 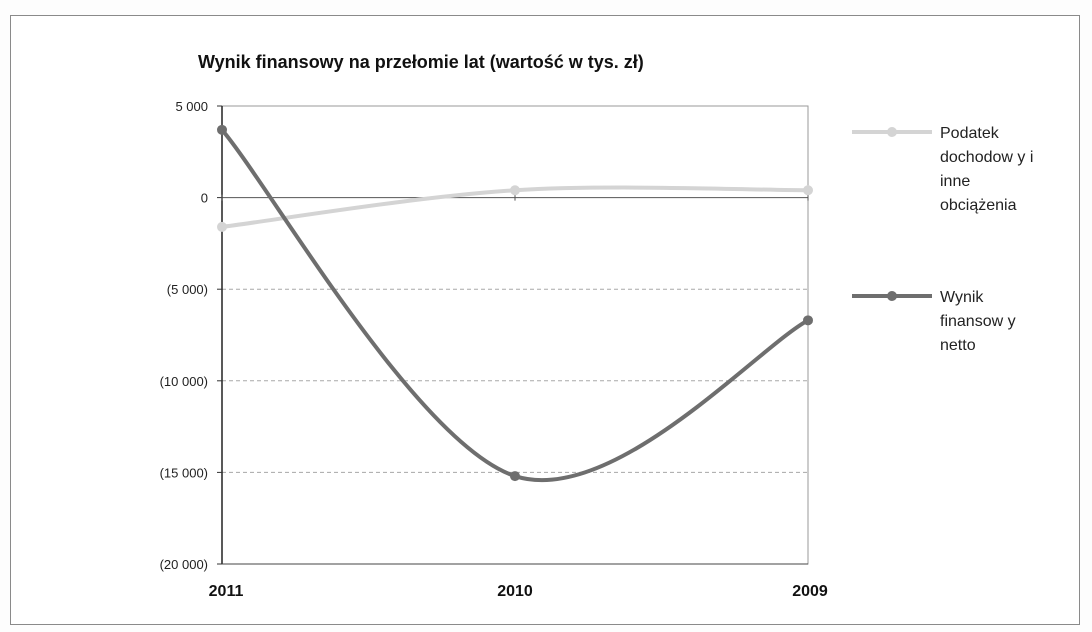 I want to click on y-tick-label: (5 000), so click(x=187, y=289).